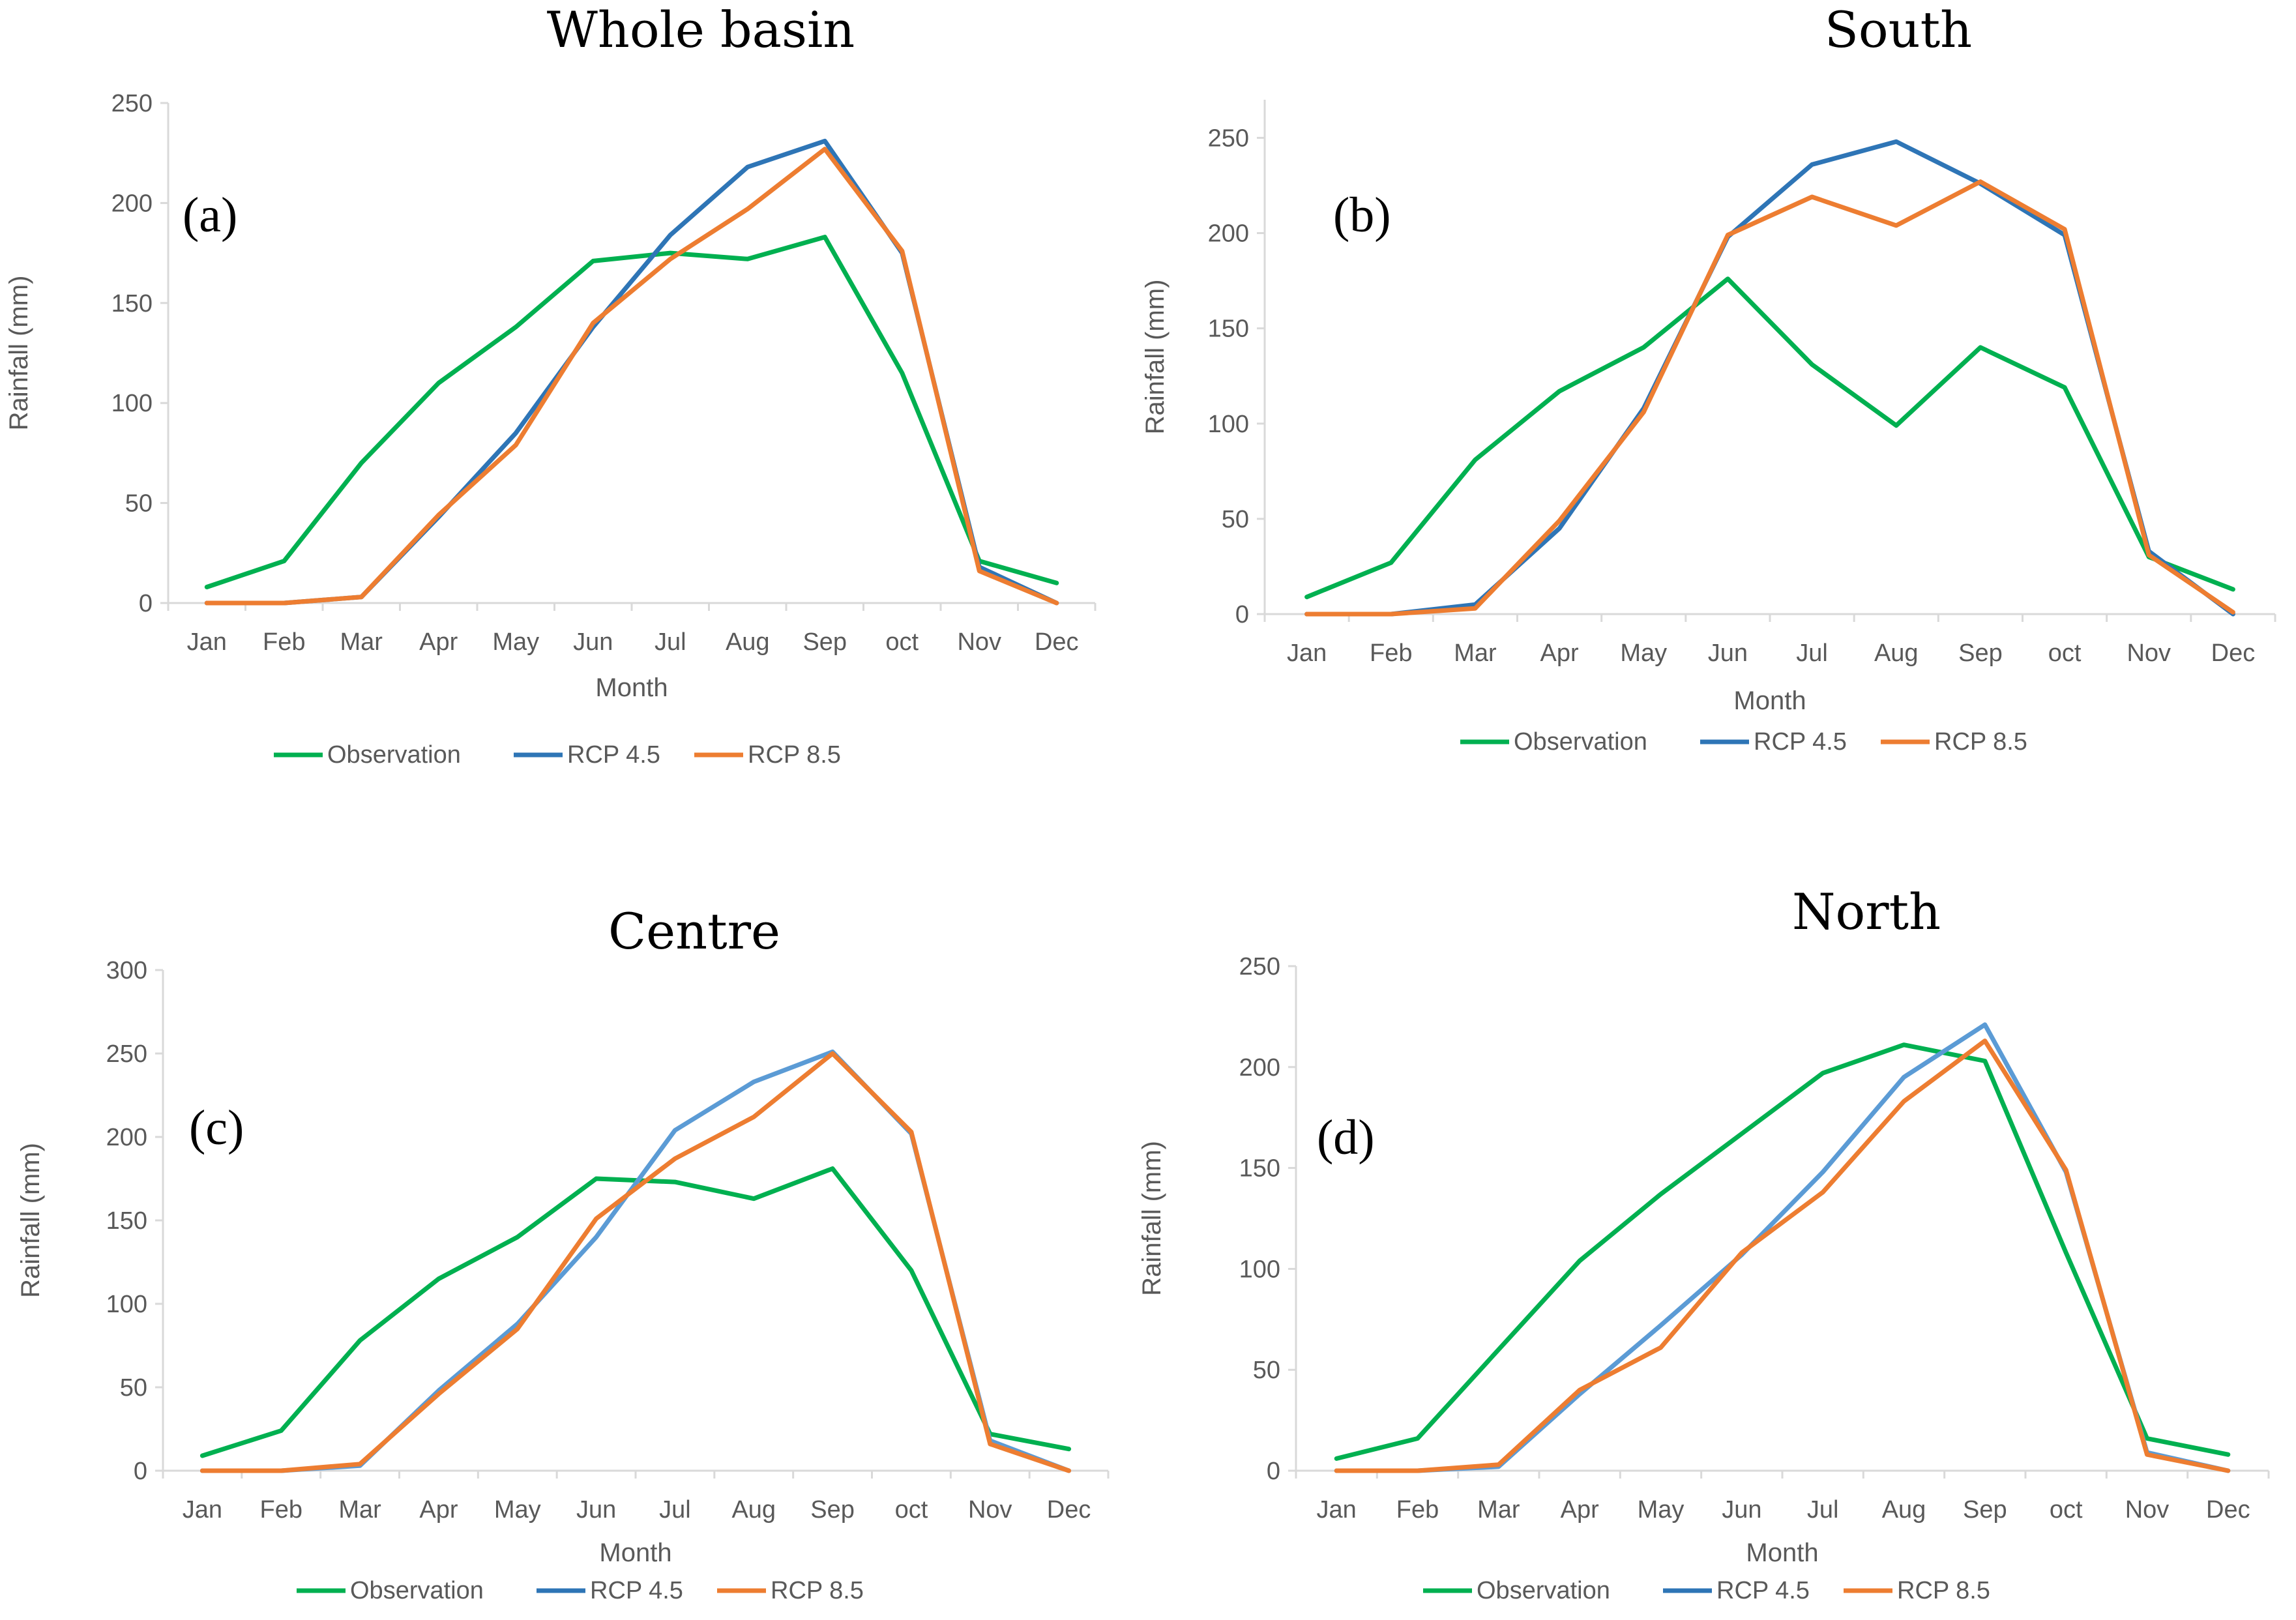 The height and width of the screenshot is (1620, 2296). Describe the element at coordinates (694, 931) in the screenshot. I see `panel-title-c: Centre` at that location.